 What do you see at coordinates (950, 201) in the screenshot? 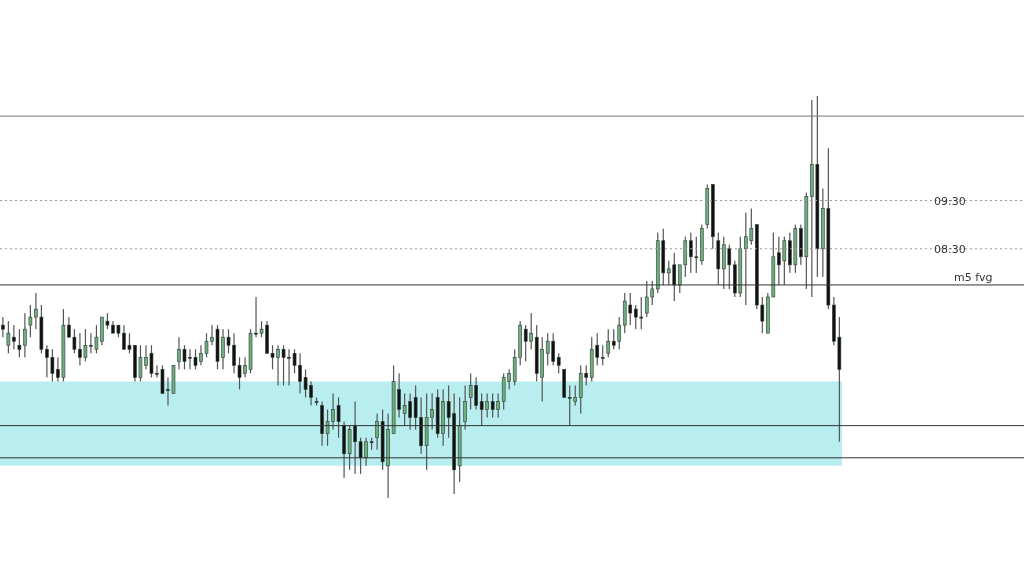
I see `annotation: 09:30` at bounding box center [950, 201].